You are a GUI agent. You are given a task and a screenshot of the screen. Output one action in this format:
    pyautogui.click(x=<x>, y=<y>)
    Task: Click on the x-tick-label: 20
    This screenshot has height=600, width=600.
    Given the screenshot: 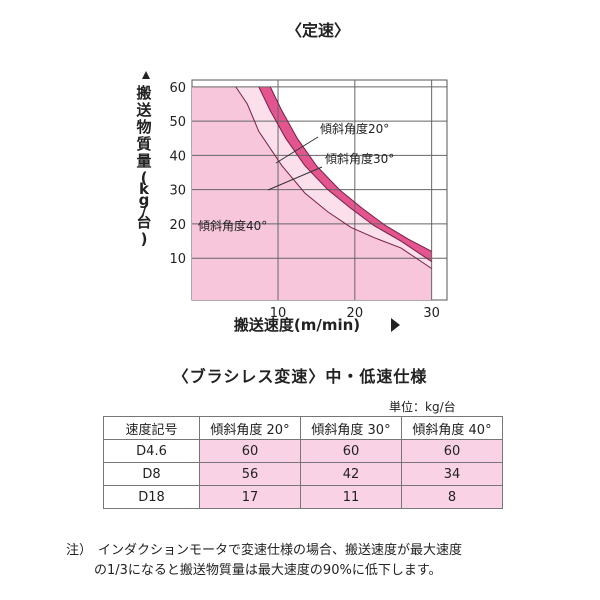 What is the action you would take?
    pyautogui.click(x=355, y=313)
    